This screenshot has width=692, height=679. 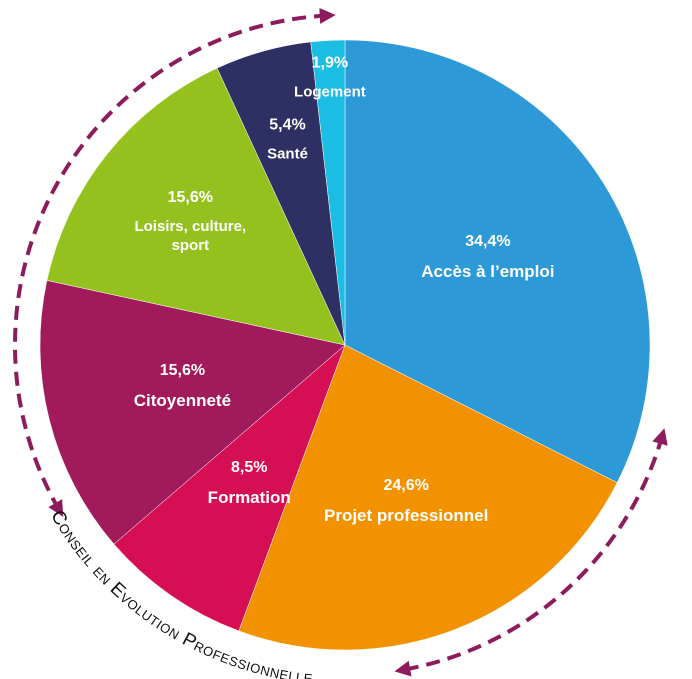 What do you see at coordinates (249, 497) in the screenshot?
I see `slice-category-label: Formation` at bounding box center [249, 497].